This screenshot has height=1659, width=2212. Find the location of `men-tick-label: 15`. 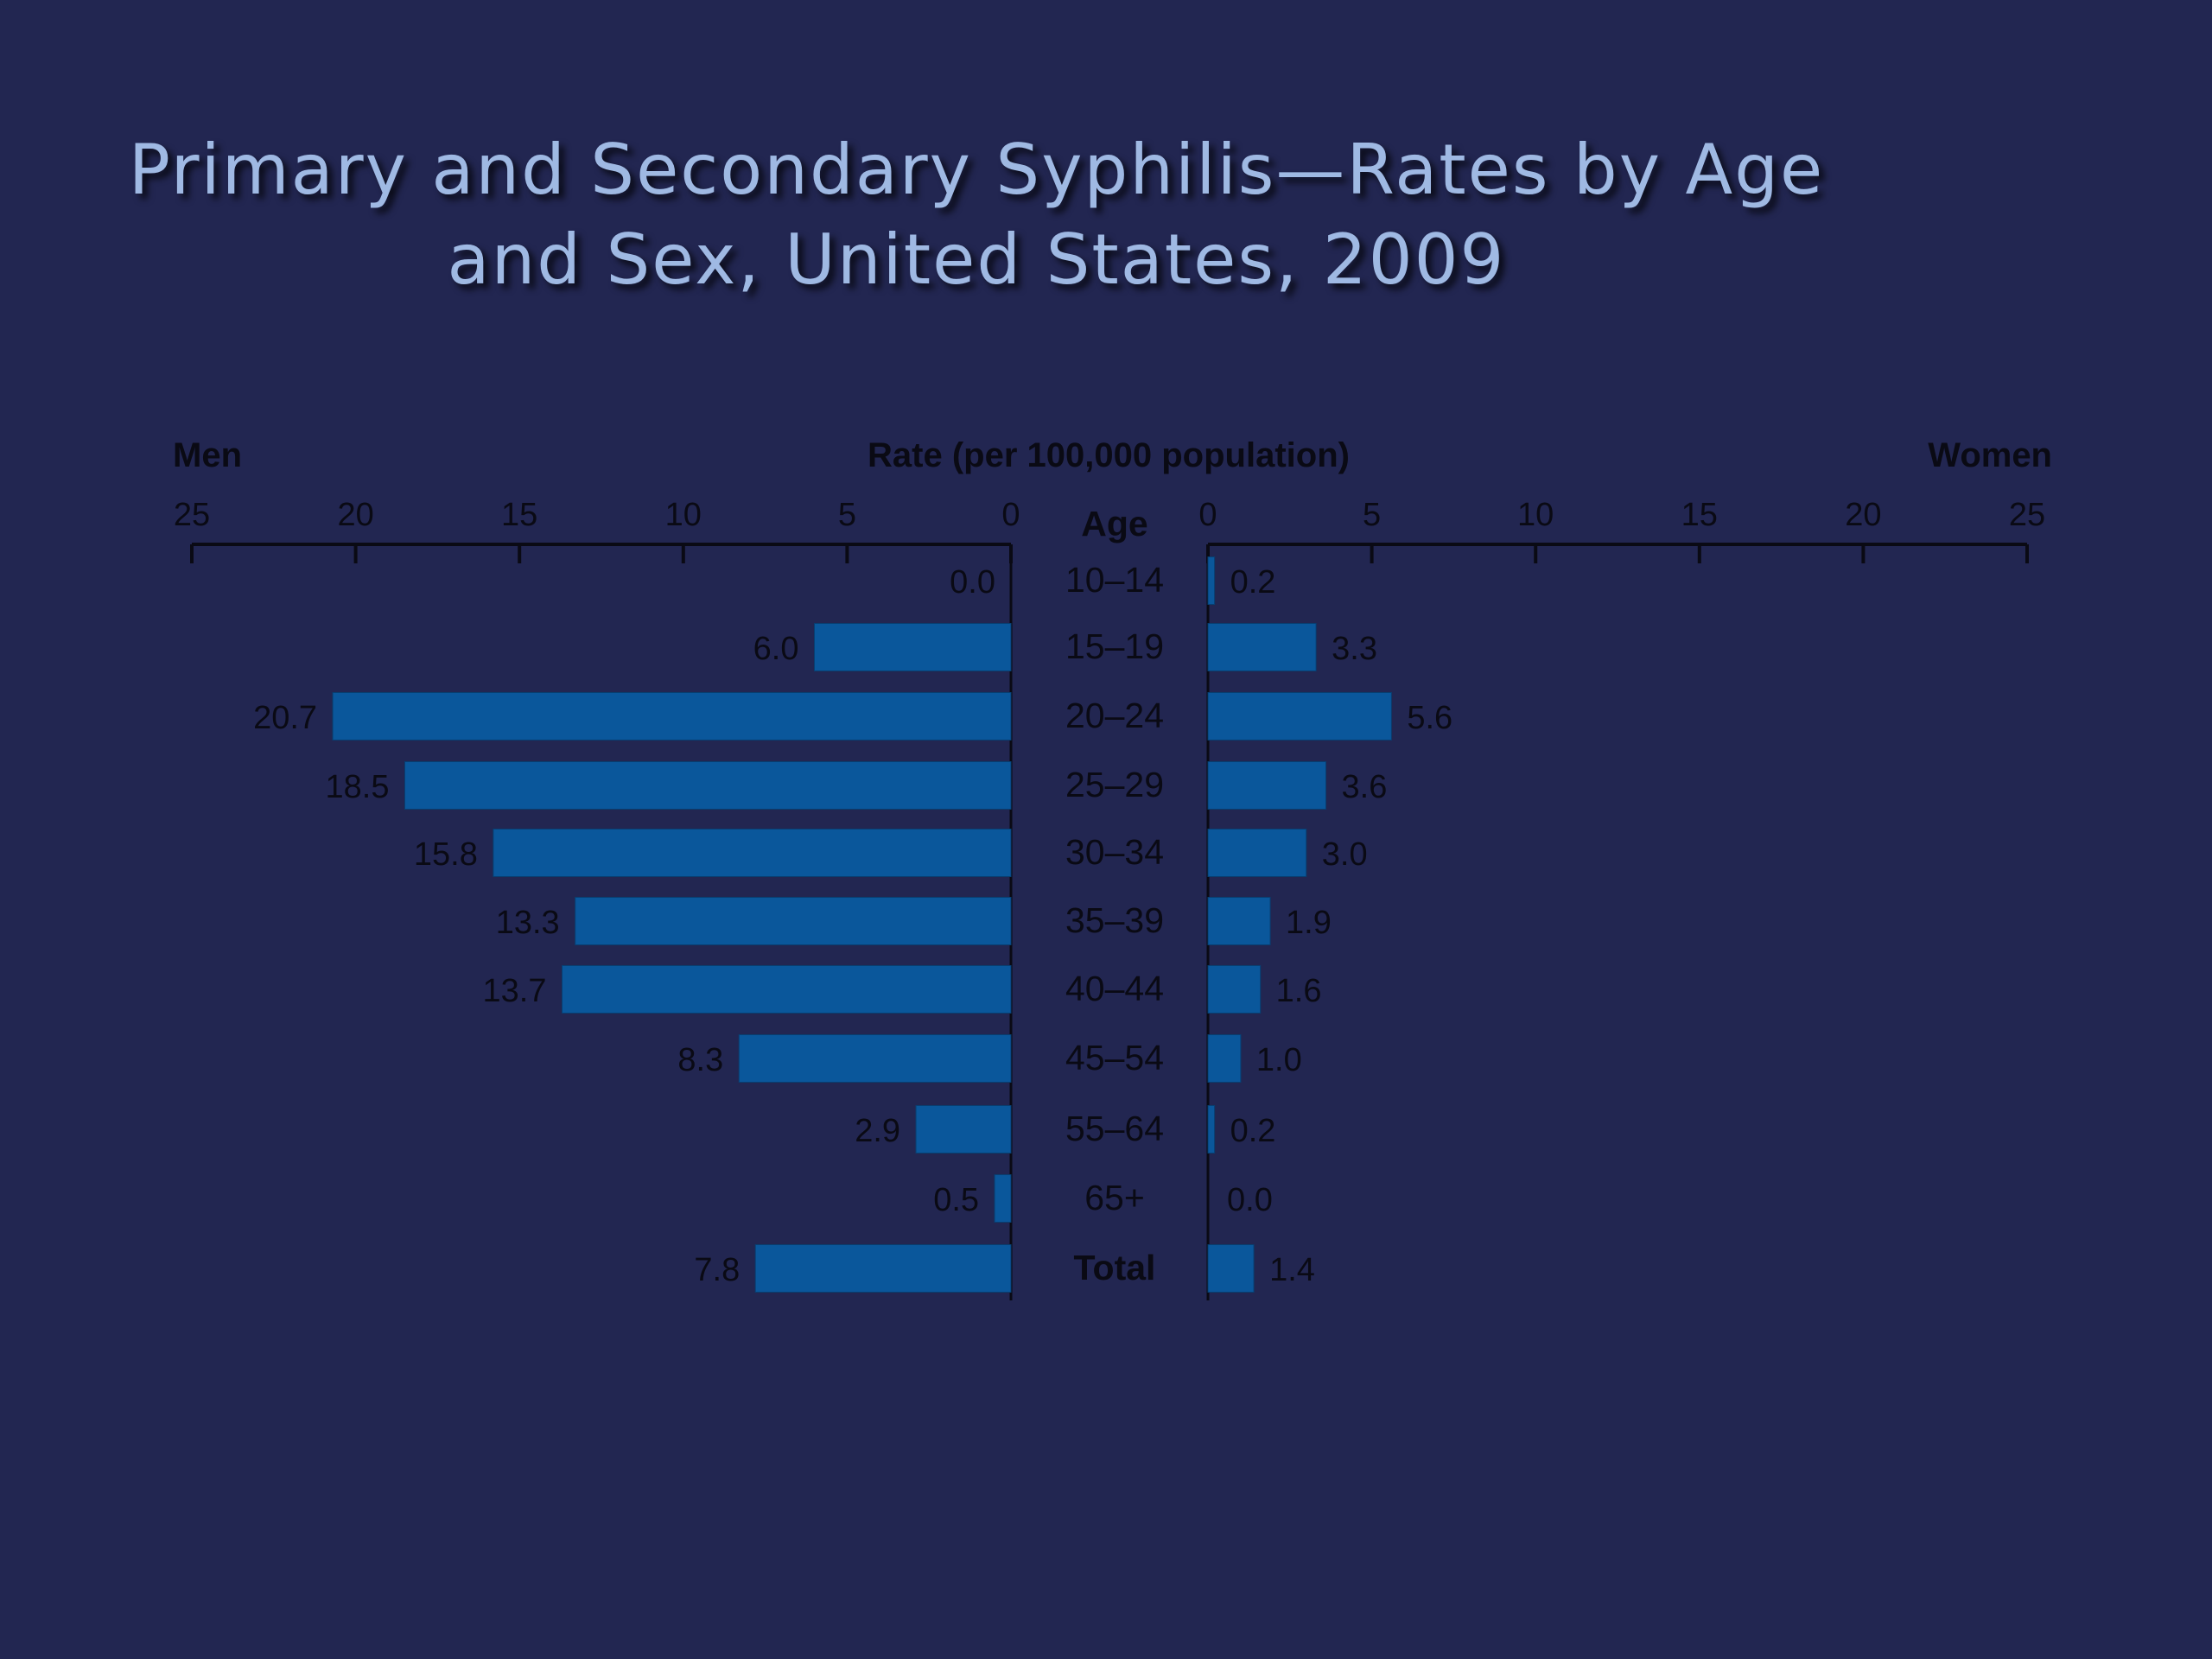

men-tick-label: 15 is located at coordinates (519, 515).